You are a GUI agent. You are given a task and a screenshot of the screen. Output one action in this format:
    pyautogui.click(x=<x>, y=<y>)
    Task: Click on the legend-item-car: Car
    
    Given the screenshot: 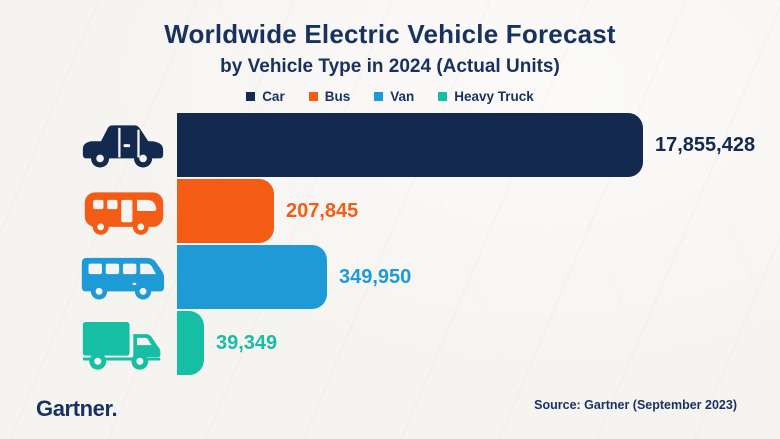 What is the action you would take?
    pyautogui.click(x=265, y=96)
    